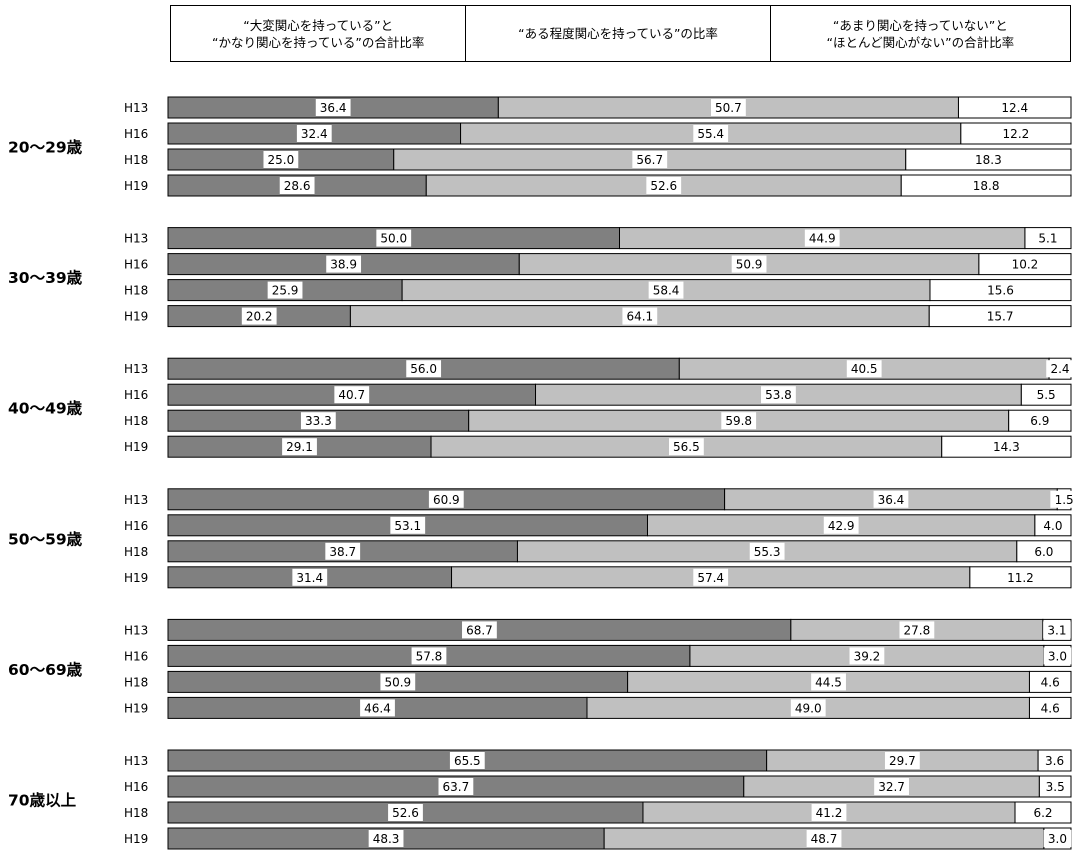 This screenshot has height=856, width=1073. What do you see at coordinates (333, 108) in the screenshot?
I see `data-label-high: 36.4` at bounding box center [333, 108].